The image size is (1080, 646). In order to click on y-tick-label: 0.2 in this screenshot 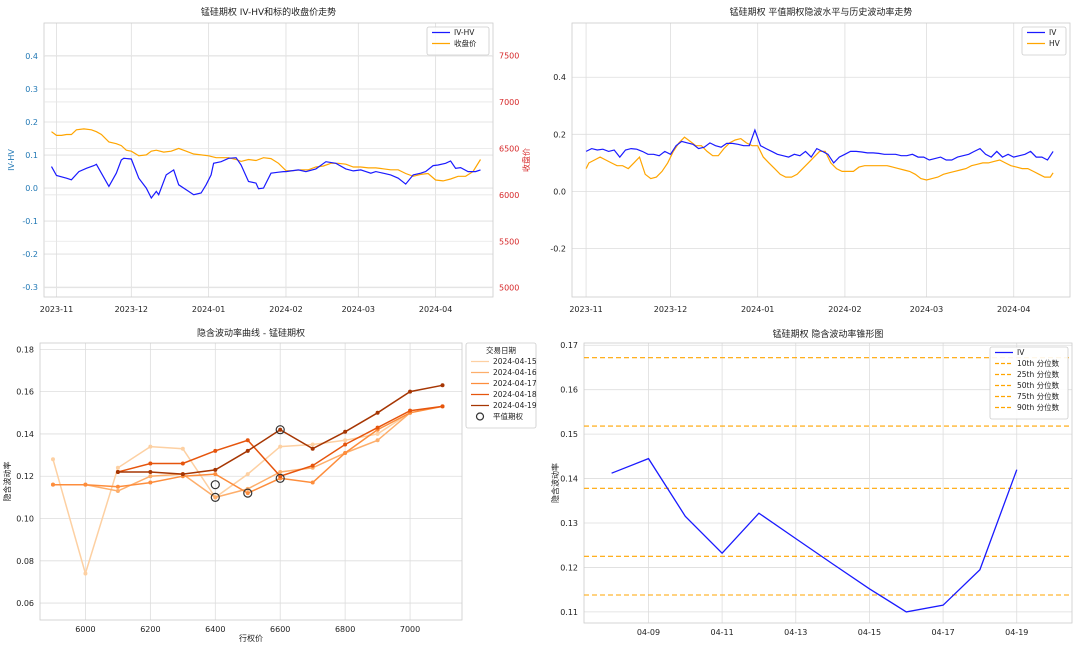, I will do `click(559, 134)`.